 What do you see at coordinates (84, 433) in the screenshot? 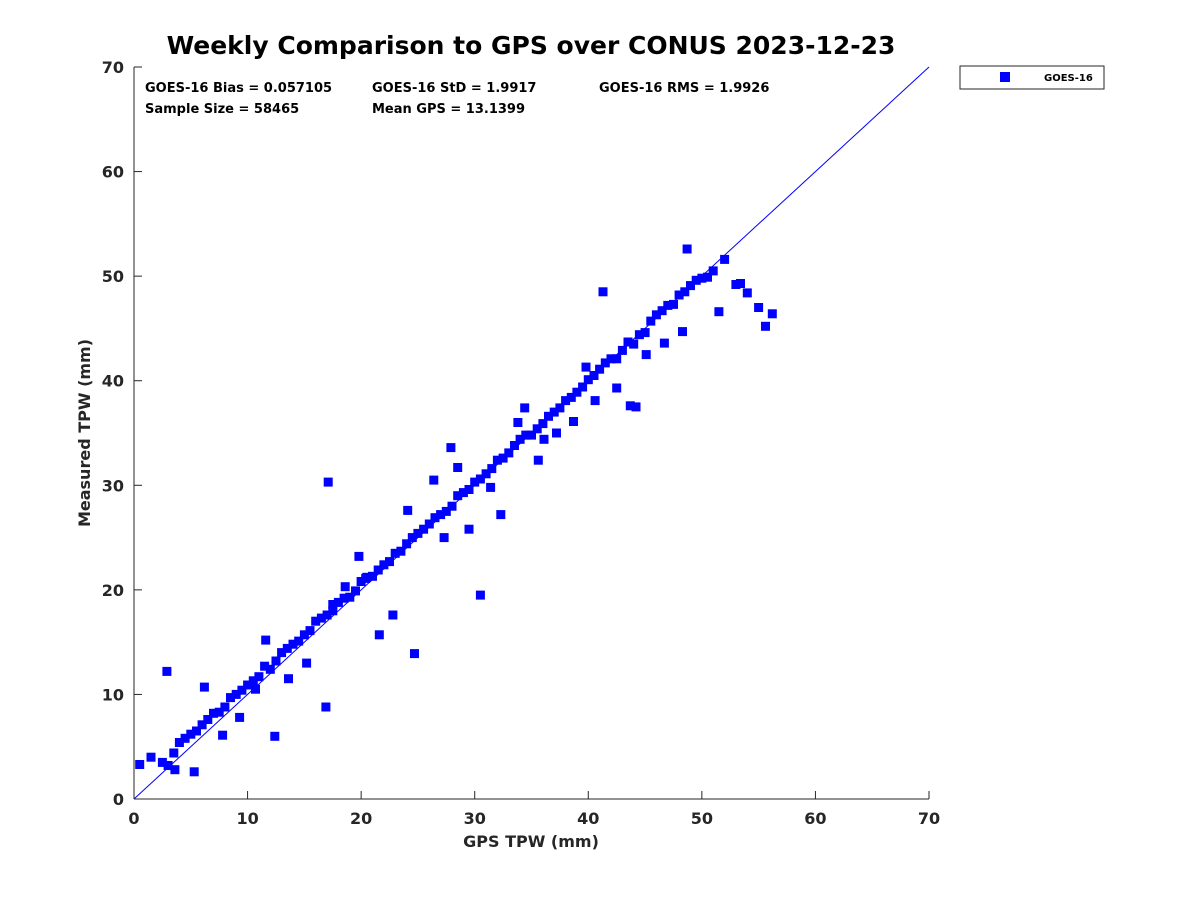
I see `y-axis-label: Measured TPW (mm)` at bounding box center [84, 433].